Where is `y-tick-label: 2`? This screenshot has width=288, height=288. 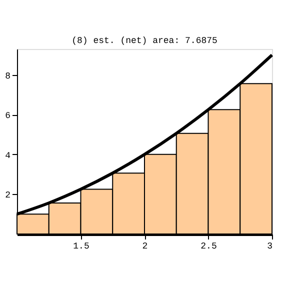
y-tick-label: 2 is located at coordinates (7, 195).